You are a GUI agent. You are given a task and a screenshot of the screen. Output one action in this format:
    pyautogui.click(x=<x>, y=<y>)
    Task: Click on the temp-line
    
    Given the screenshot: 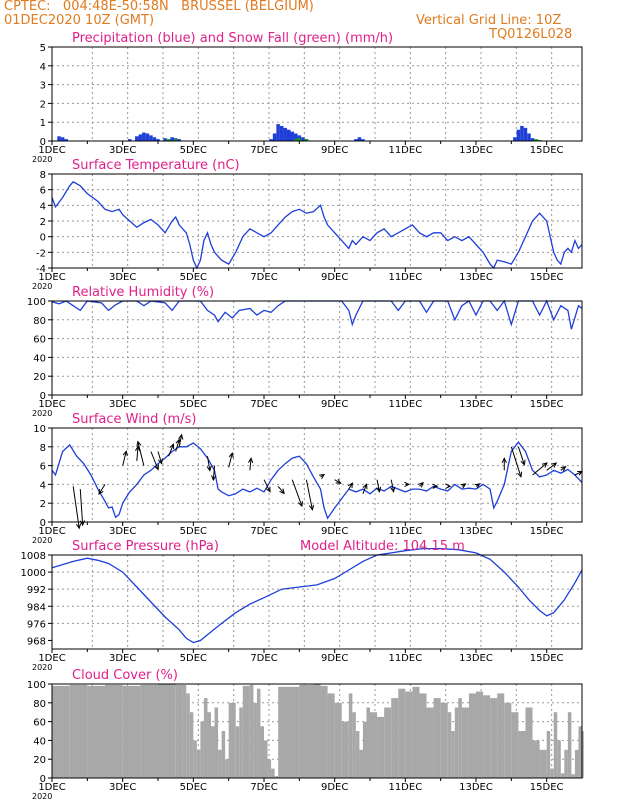 What is the action you would take?
    pyautogui.click(x=317, y=225)
    